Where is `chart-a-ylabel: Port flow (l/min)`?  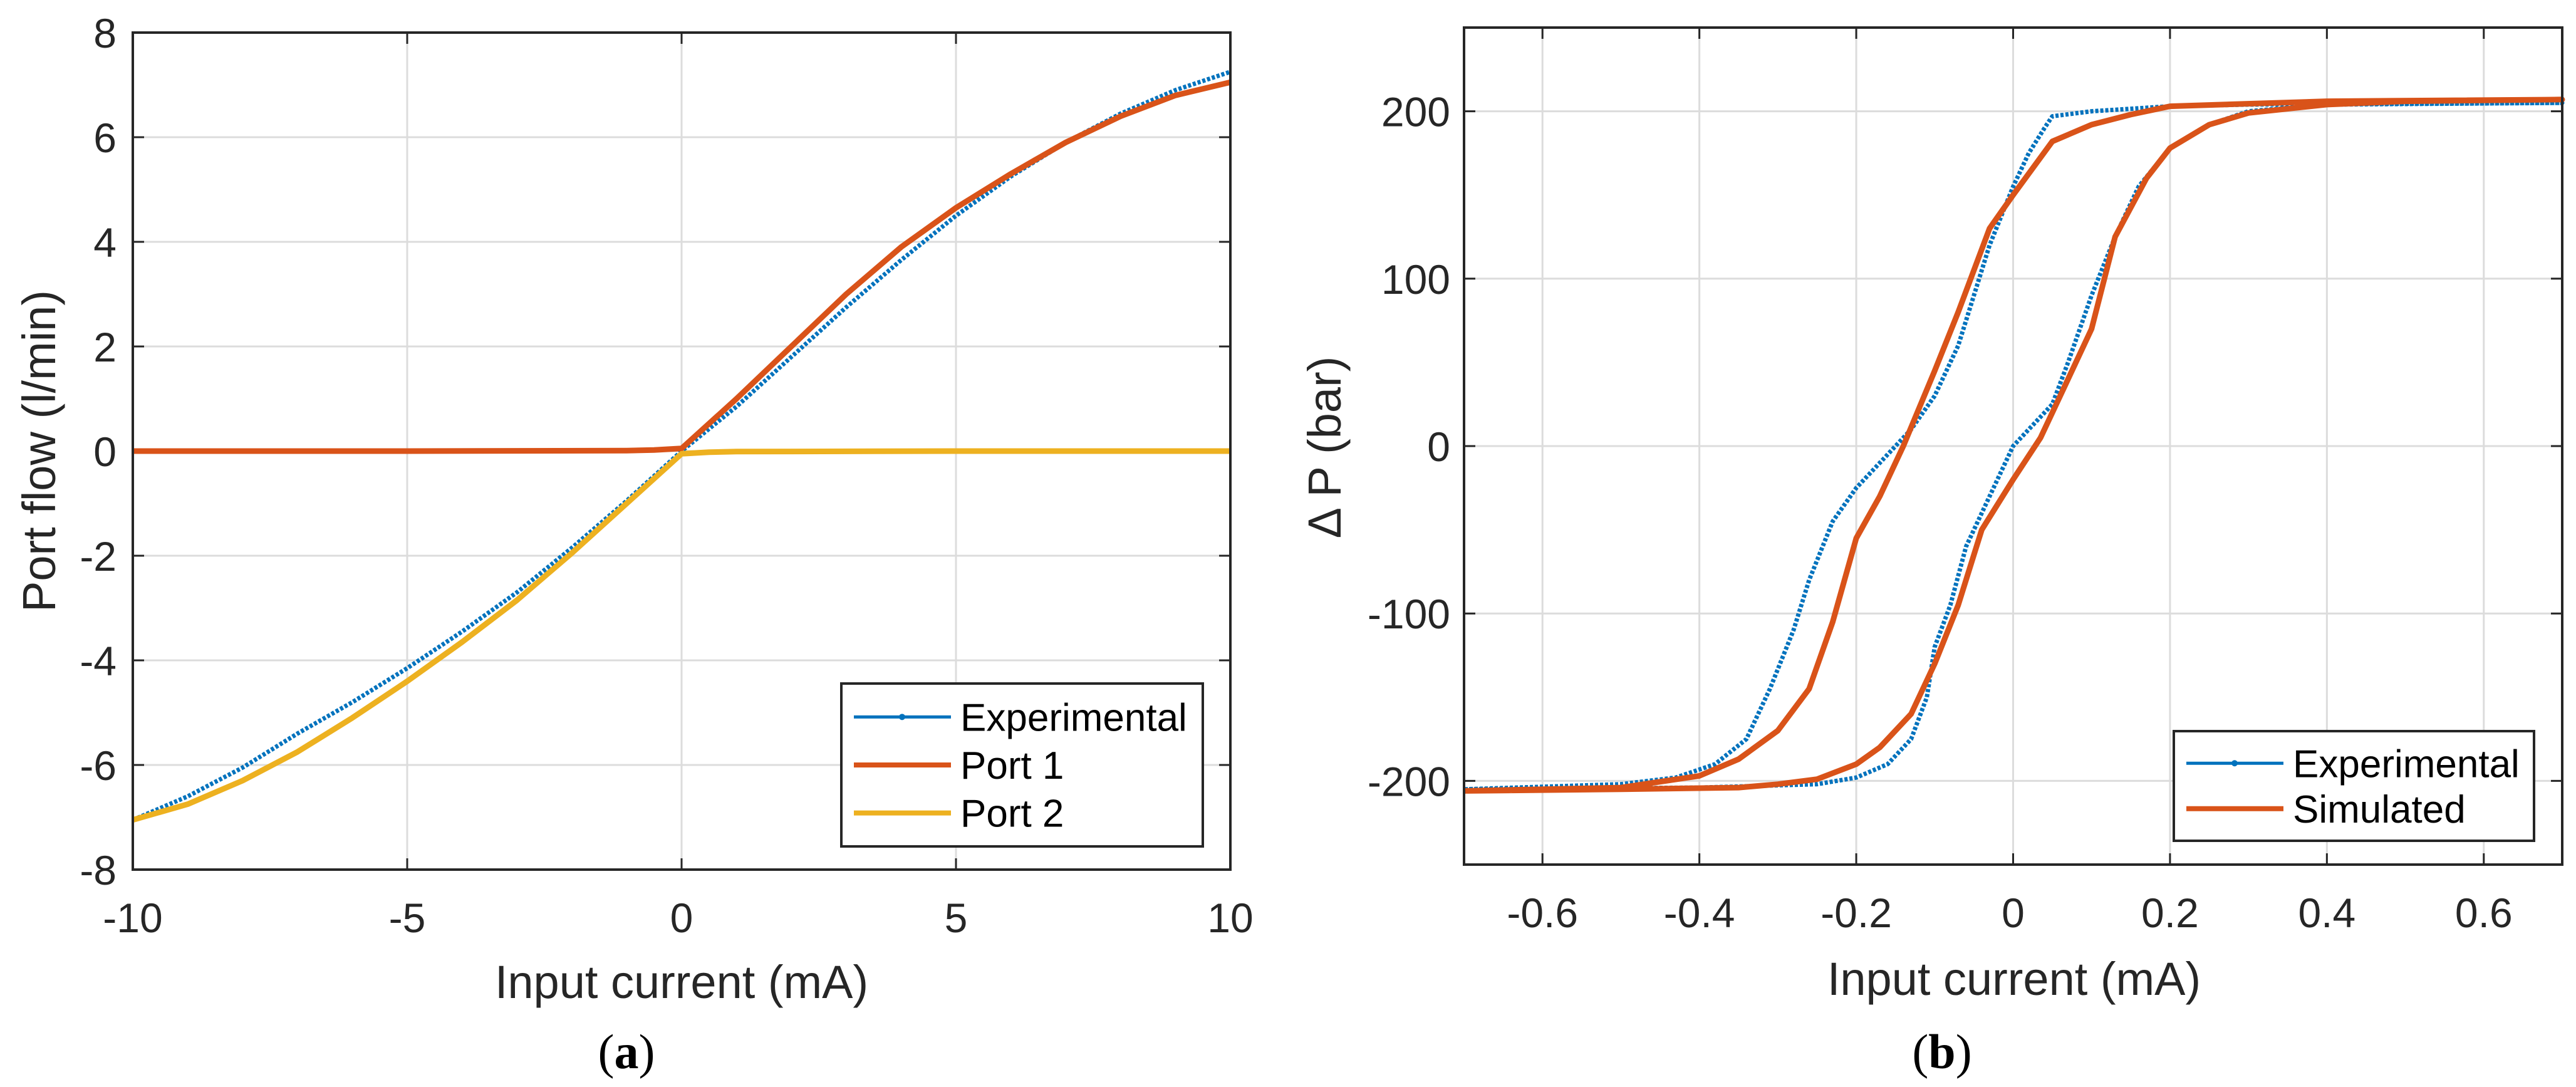 chart-a-ylabel: Port flow (l/min) is located at coordinates (39, 451).